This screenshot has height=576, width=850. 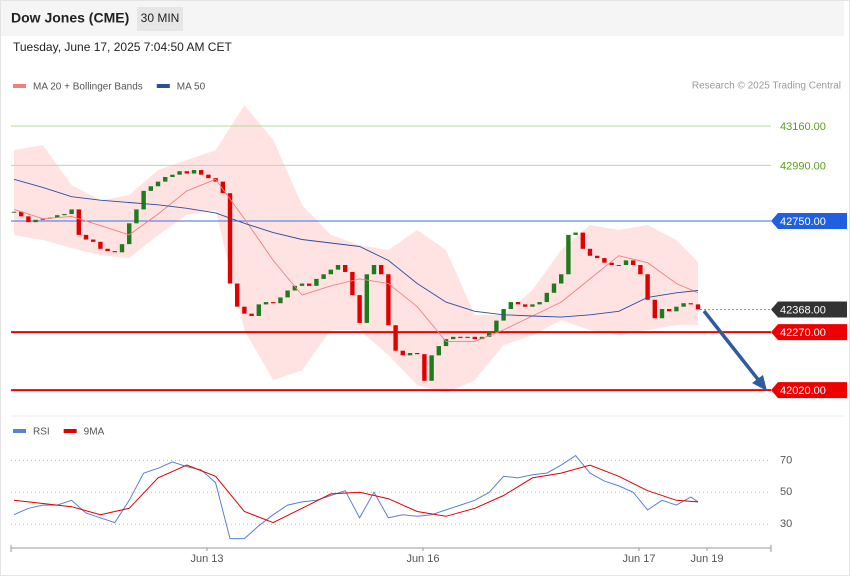 I want to click on timeframe-box, so click(x=160, y=19).